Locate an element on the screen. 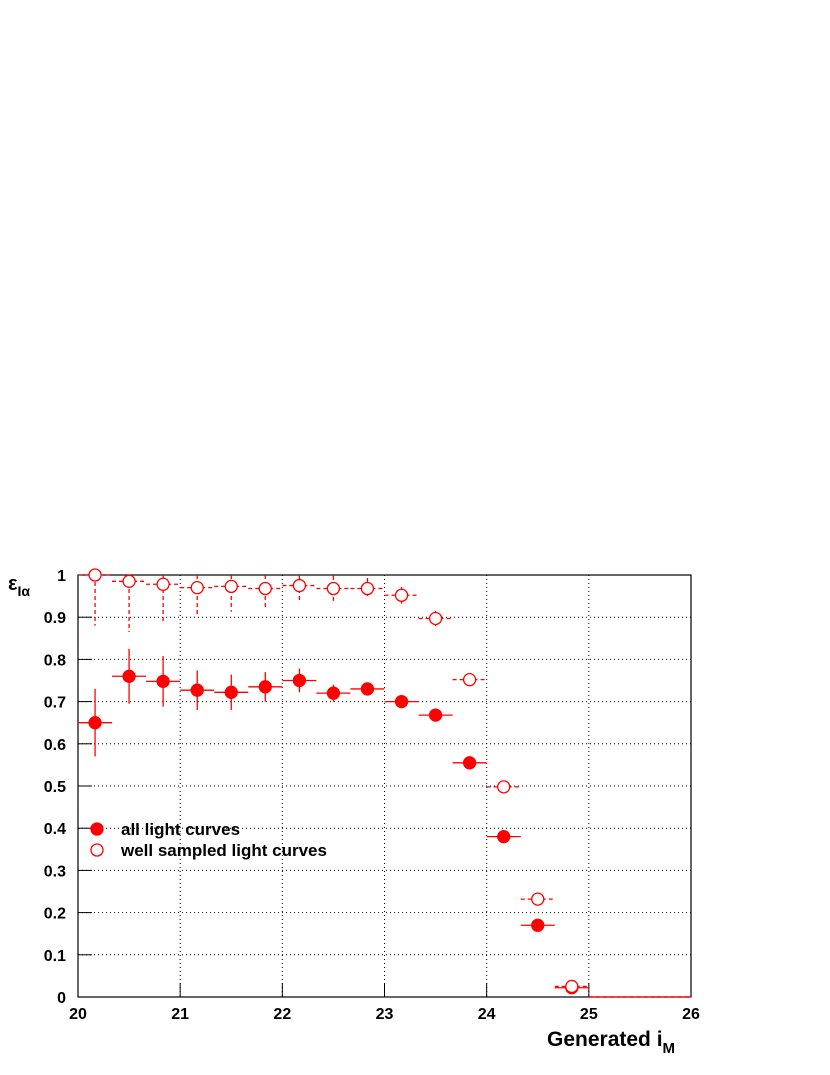  y-label-sub: Iα is located at coordinates (24, 591).